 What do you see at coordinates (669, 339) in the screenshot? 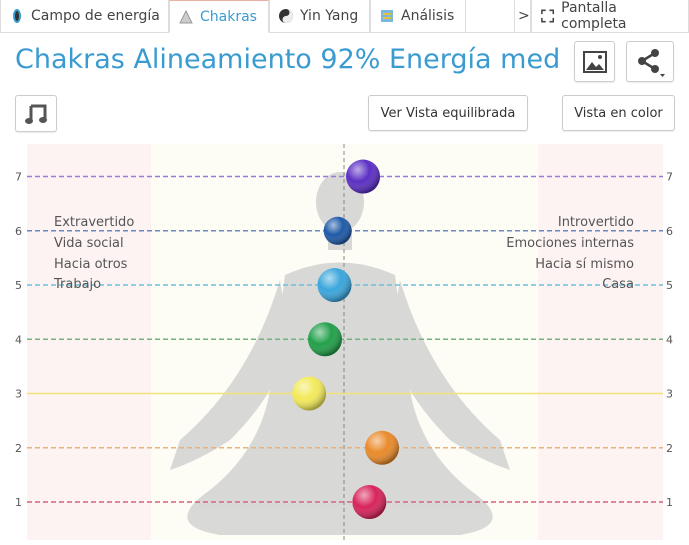
I see `y-tick-right-4: 4` at bounding box center [669, 339].